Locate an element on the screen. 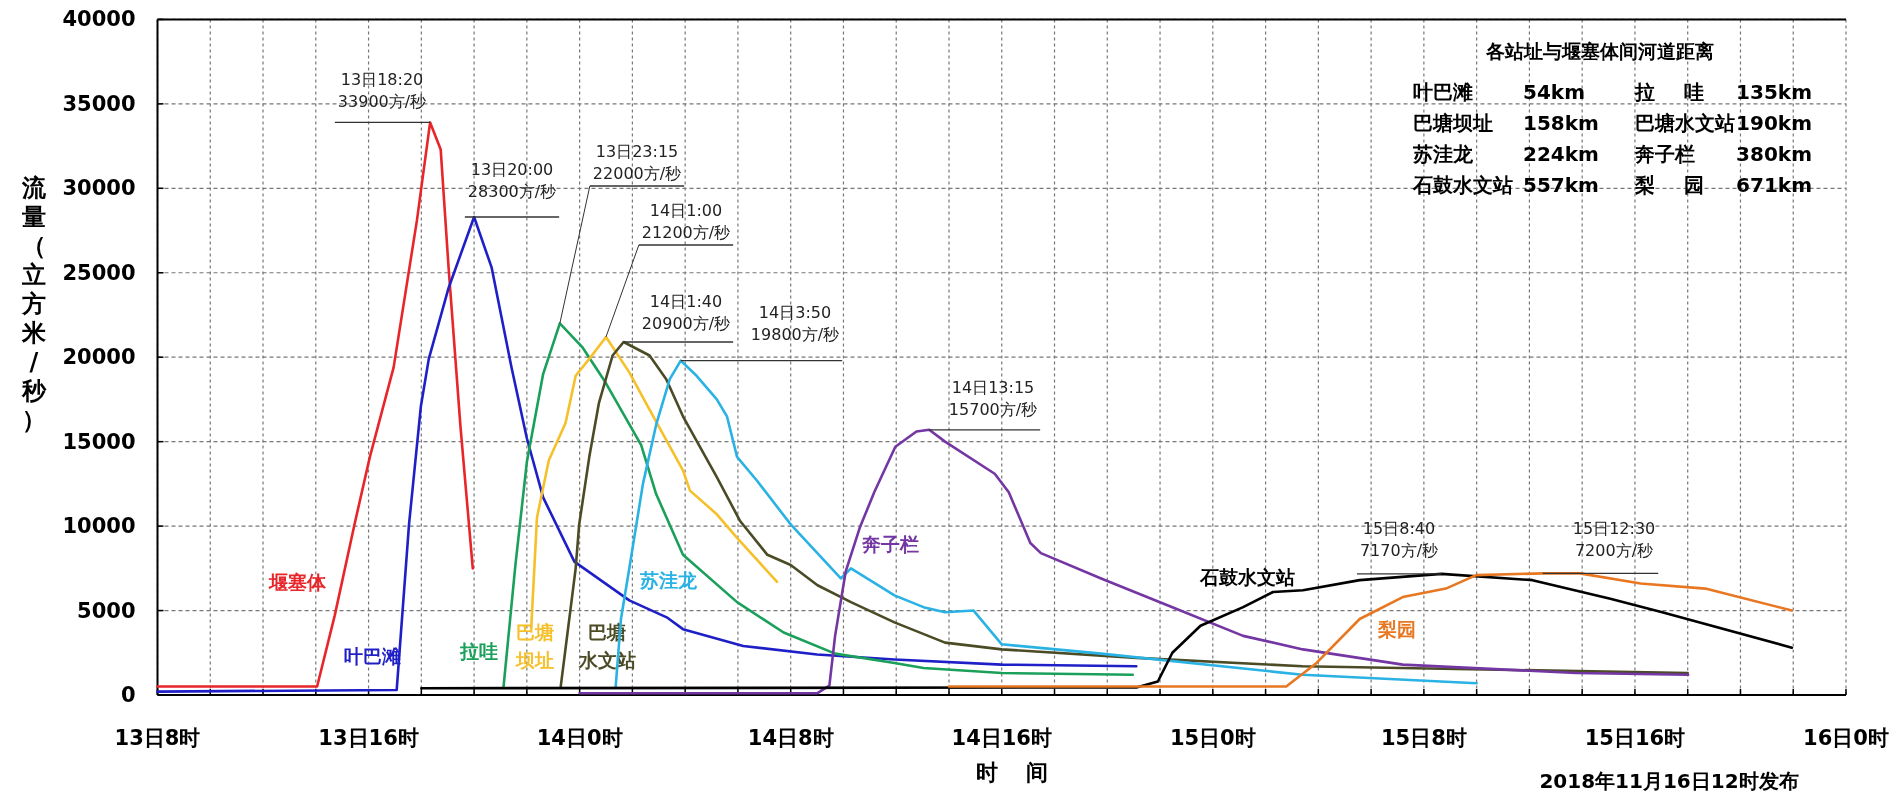 The height and width of the screenshot is (801, 1903). annotation: 巴塘水文站 is located at coordinates (1685, 123).